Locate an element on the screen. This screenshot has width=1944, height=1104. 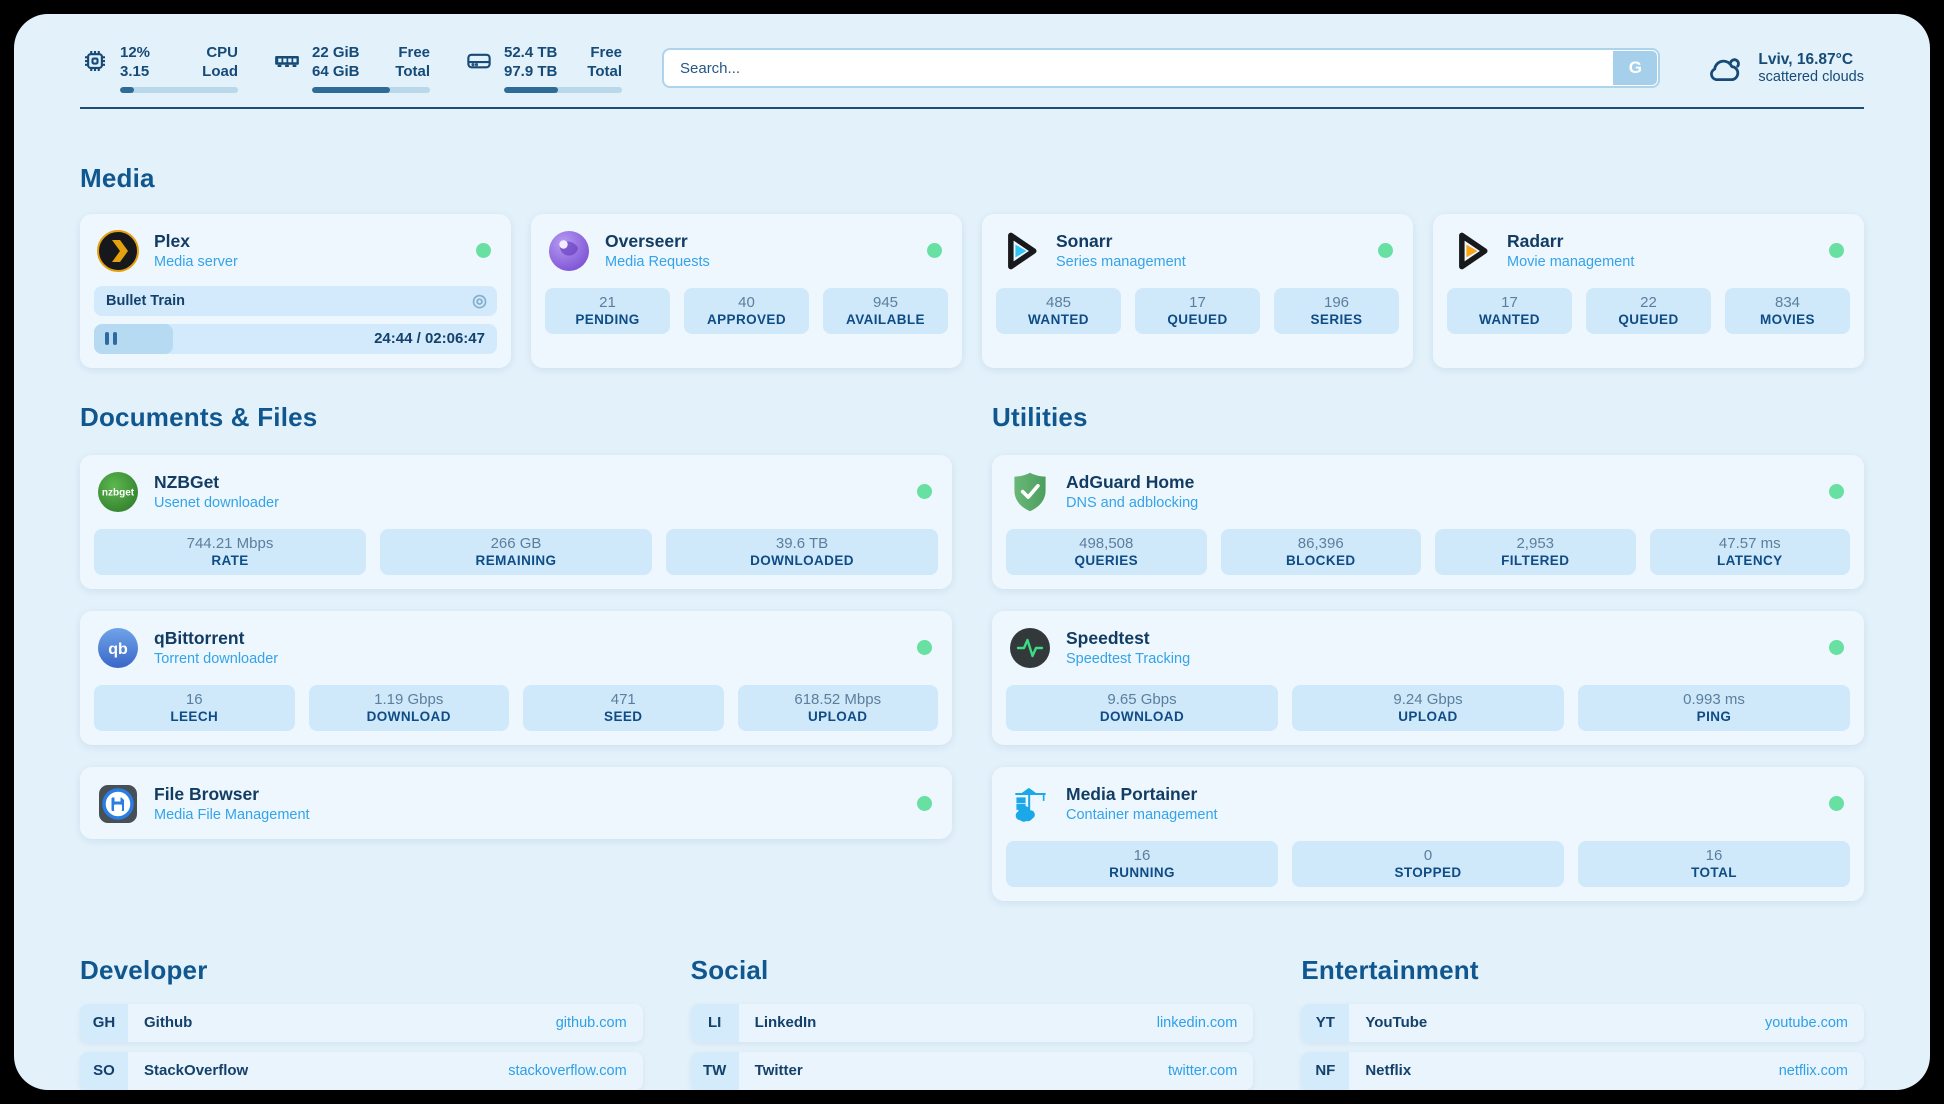
qbittorrent-icon: qb is located at coordinates (118, 647).